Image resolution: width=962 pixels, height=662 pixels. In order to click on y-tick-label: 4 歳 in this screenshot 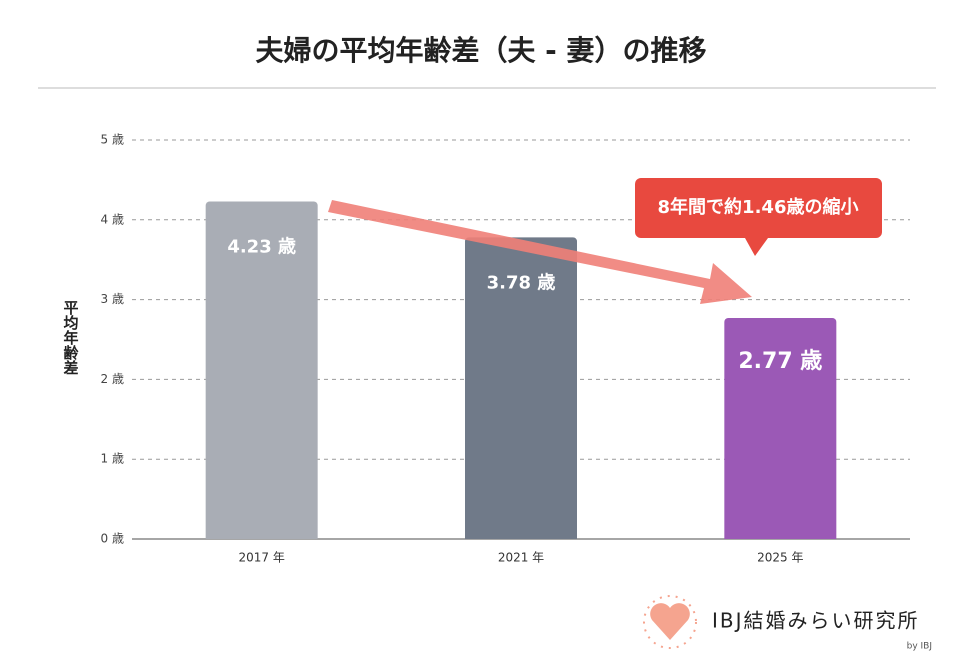, I will do `click(112, 219)`.